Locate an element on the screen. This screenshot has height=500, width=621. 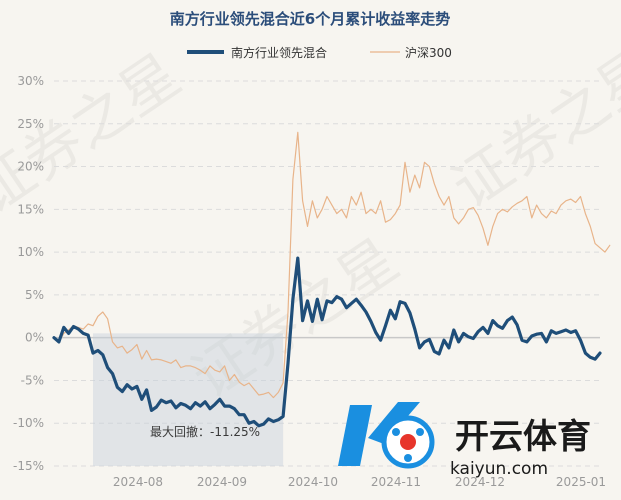
x-tick-label: 2024-10 is located at coordinates (313, 482).